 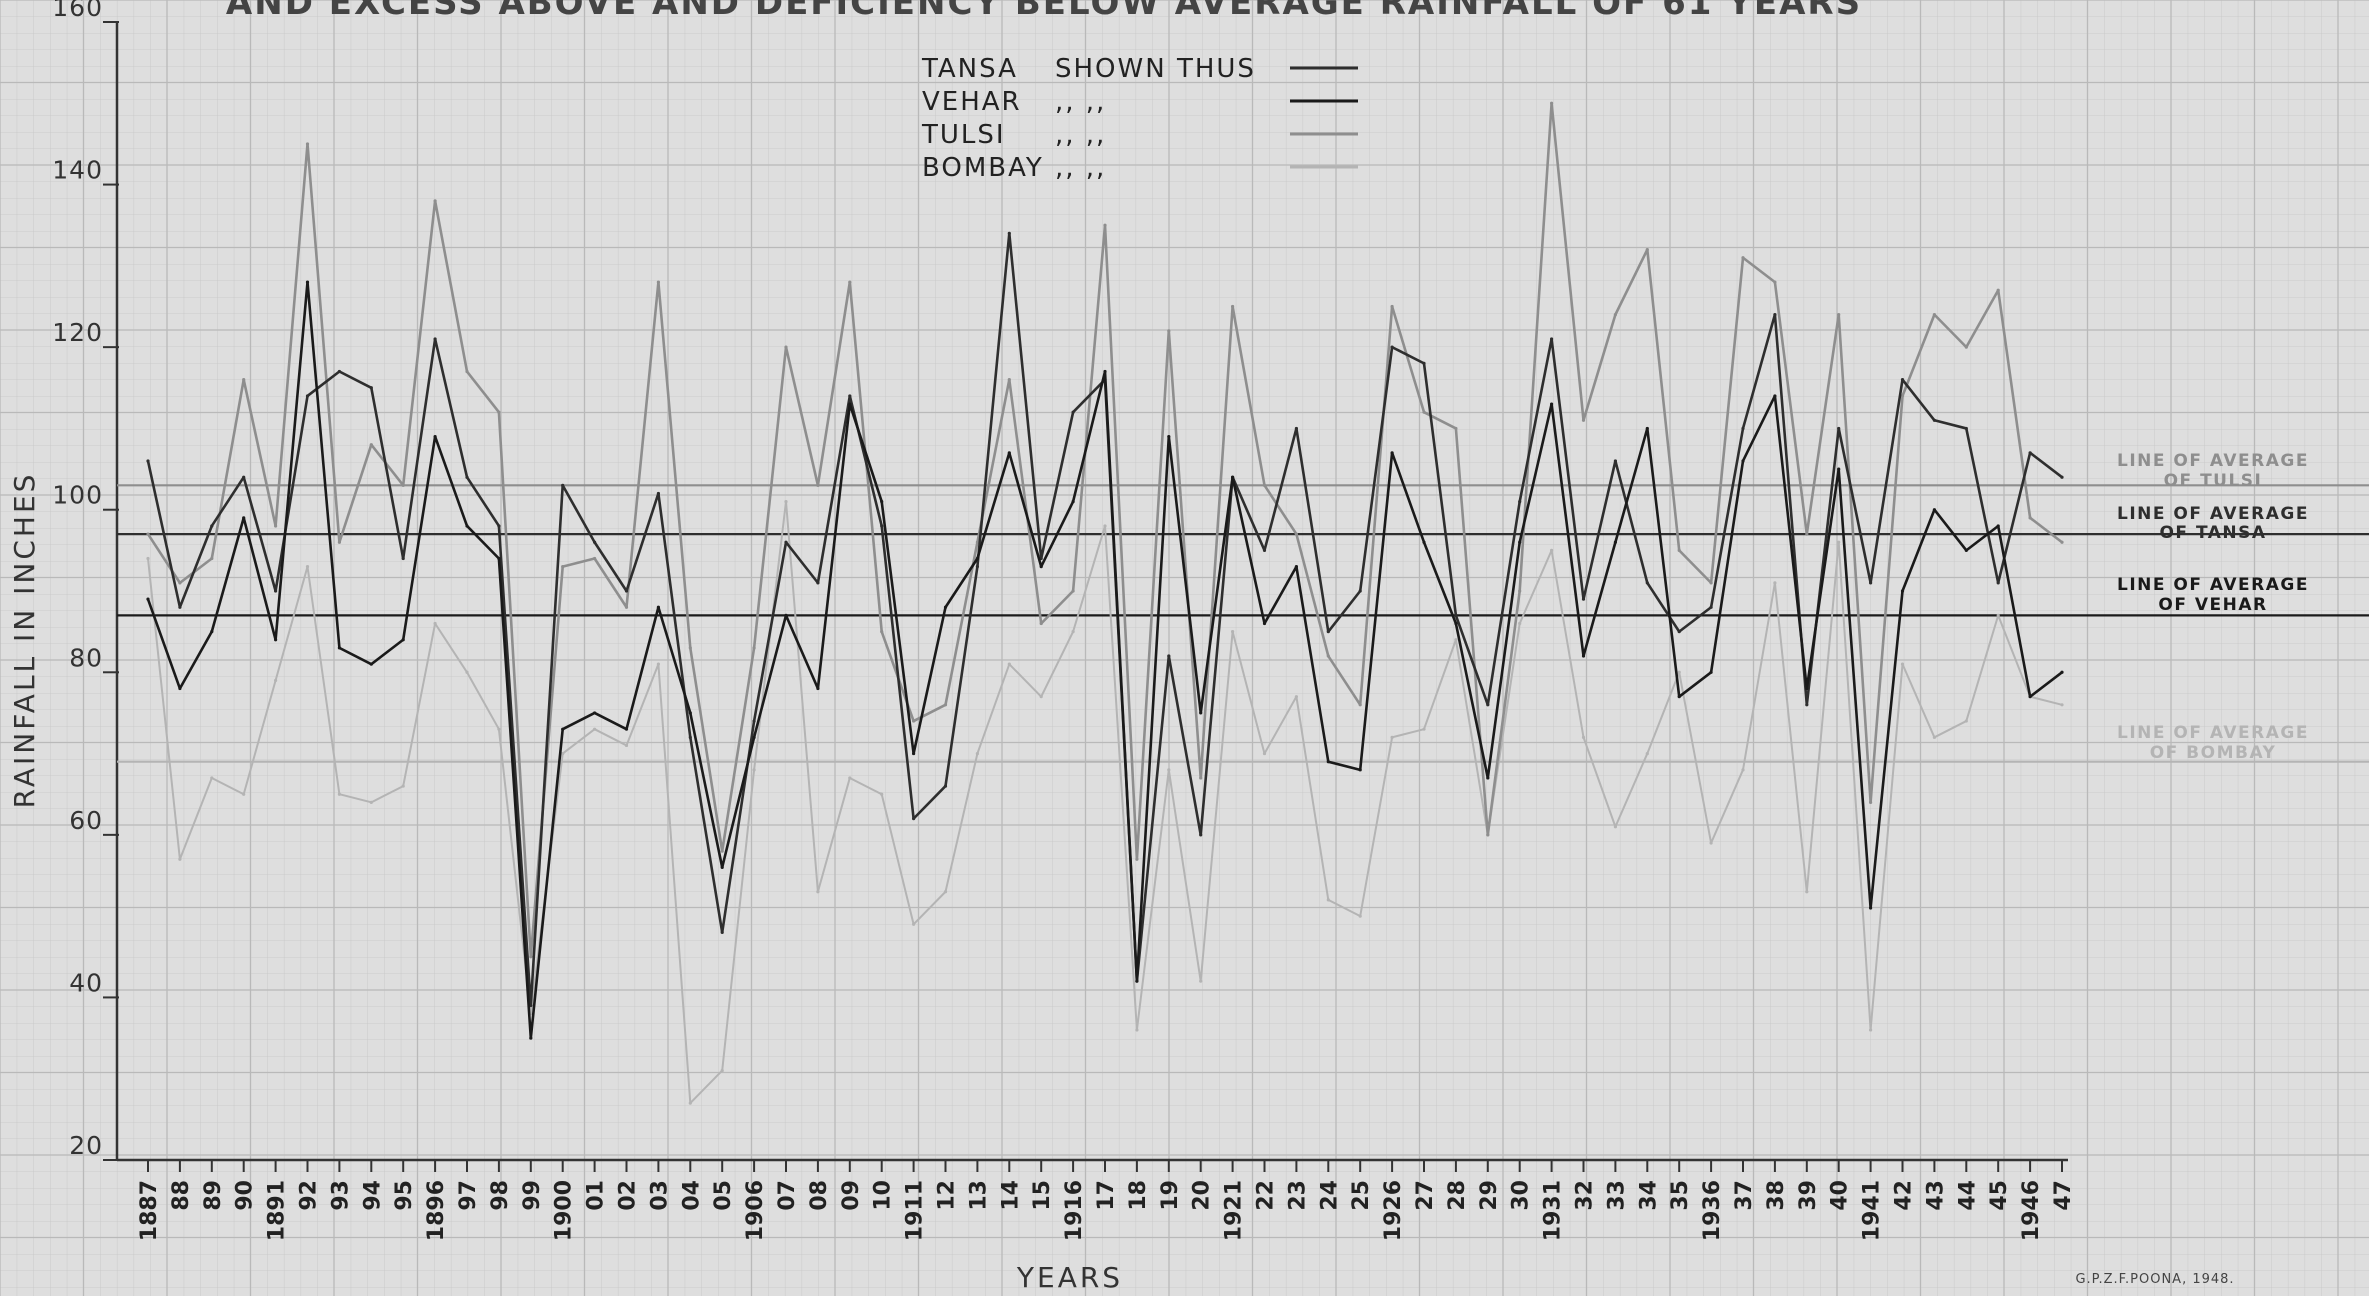 What do you see at coordinates (2213, 481) in the screenshot?
I see `average-label-tulsi: OF TULSI` at bounding box center [2213, 481].